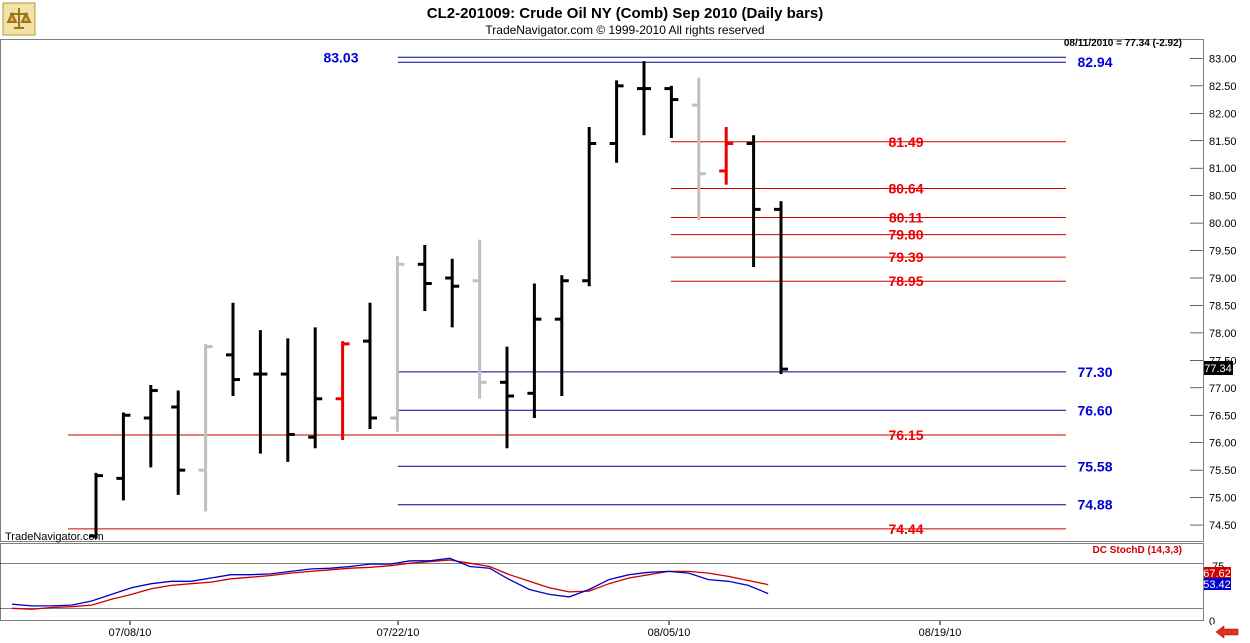 This screenshot has width=1250, height=643. What do you see at coordinates (1223, 169) in the screenshot?
I see `y-tick-label: 81.00` at bounding box center [1223, 169].